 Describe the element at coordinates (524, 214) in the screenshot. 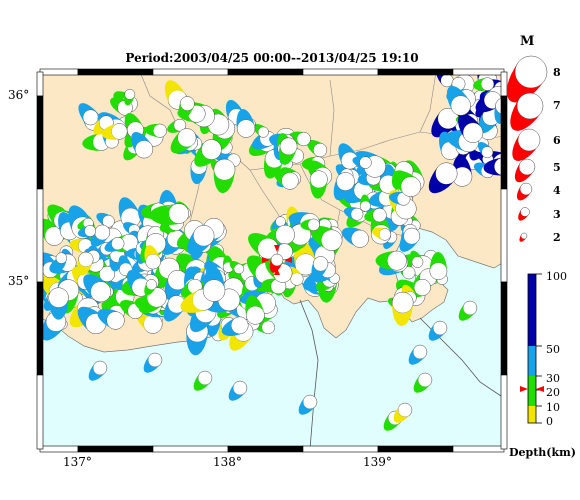

I see `magnitude-3-ball` at that location.